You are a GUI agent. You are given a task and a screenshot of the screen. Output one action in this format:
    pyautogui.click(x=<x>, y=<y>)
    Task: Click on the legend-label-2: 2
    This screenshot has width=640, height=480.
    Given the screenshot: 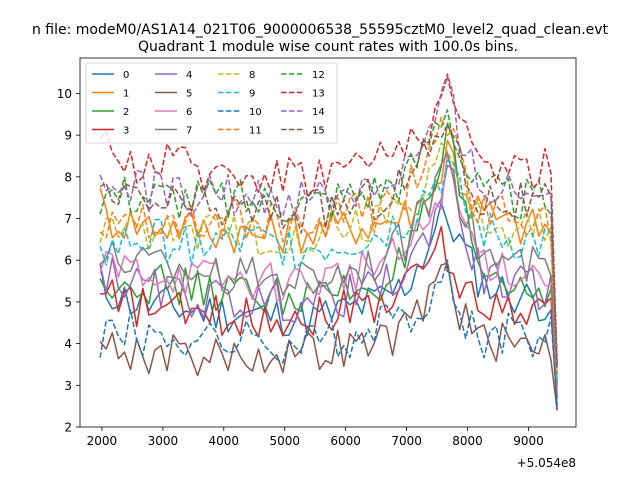 What is the action you would take?
    pyautogui.click(x=126, y=112)
    